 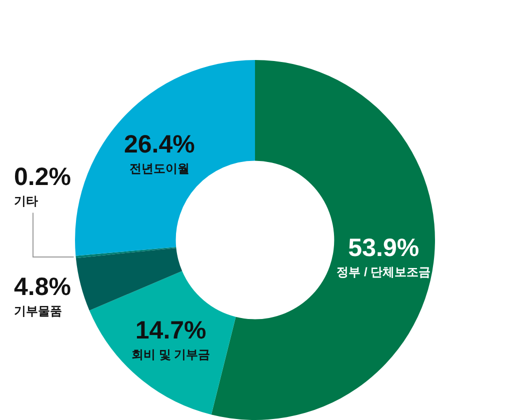 What do you see at coordinates (42, 176) in the screenshot?
I see `data-label: 0.2%` at bounding box center [42, 176].